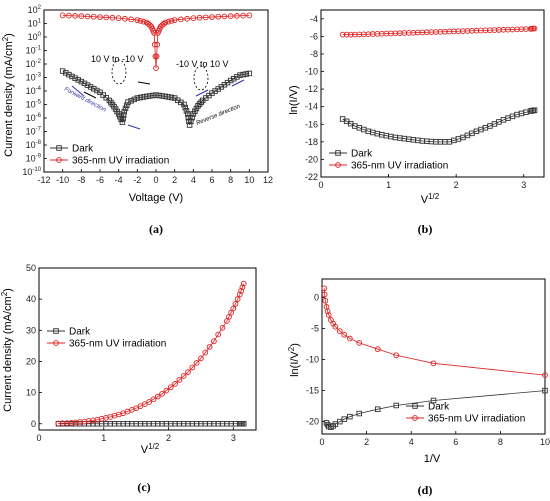  Describe the element at coordinates (34, 78) in the screenshot. I see `y-tick-label-7: 10-3` at that location.